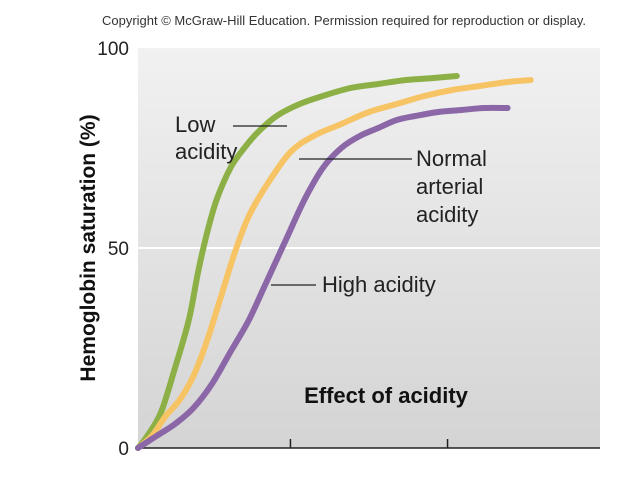 The height and width of the screenshot is (490, 630). I want to click on label-normal-line-2: arterial, so click(449, 186).